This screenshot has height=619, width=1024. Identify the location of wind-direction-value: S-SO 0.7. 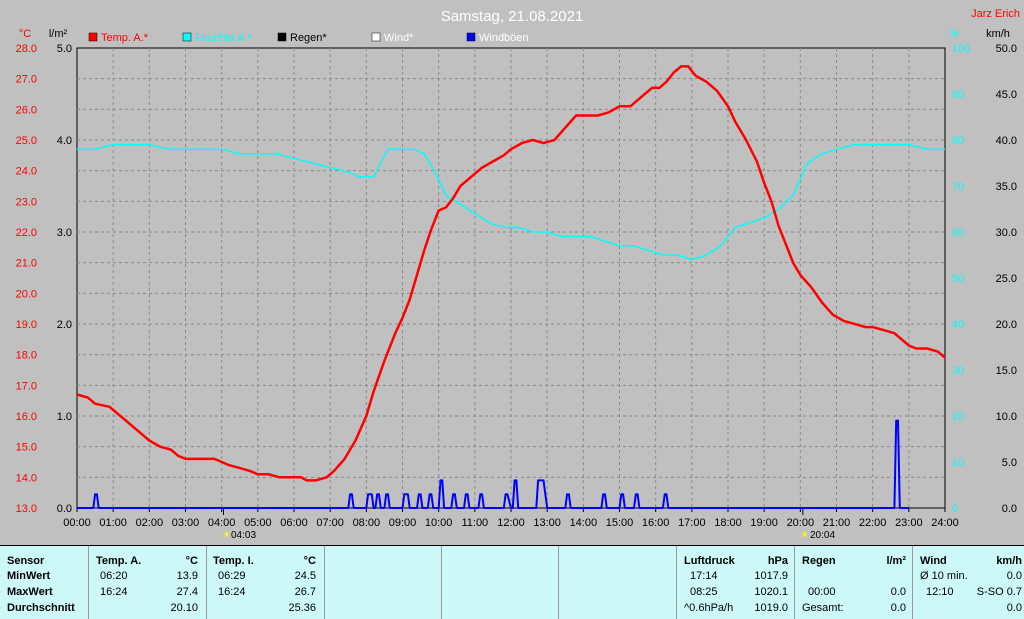
(999, 592).